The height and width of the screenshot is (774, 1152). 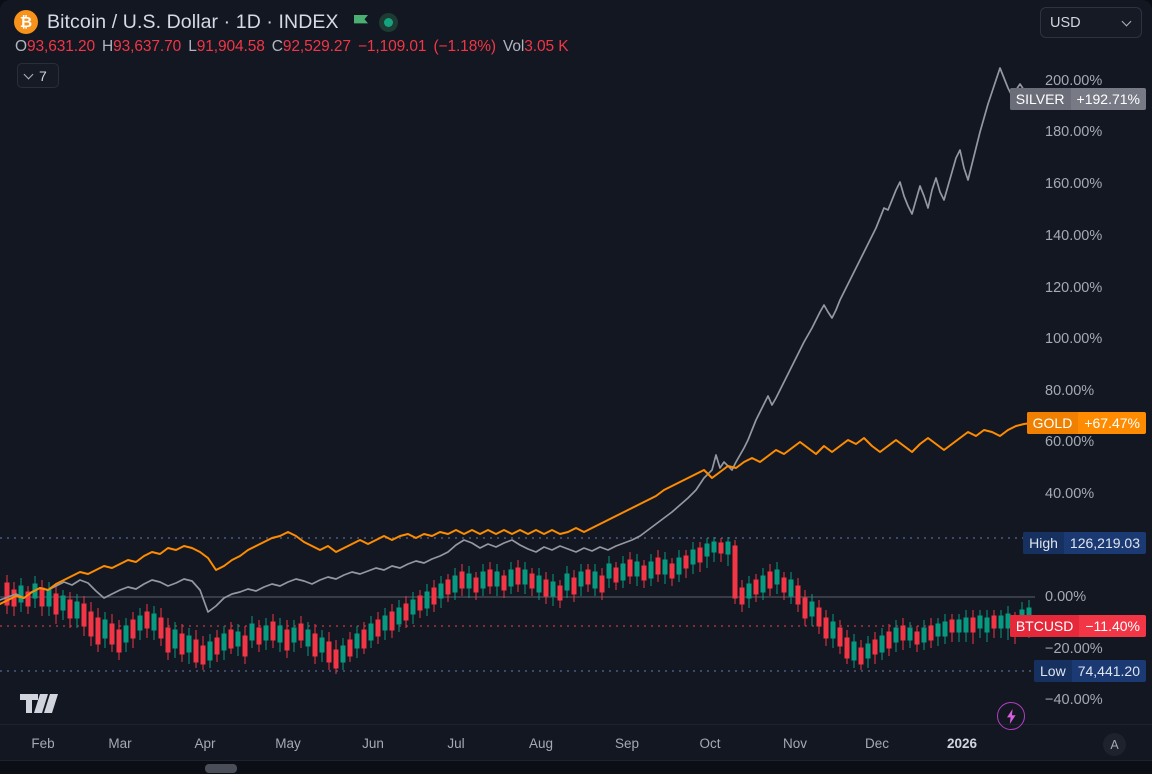 What do you see at coordinates (1091, 22) in the screenshot?
I see `currency-select: USD` at bounding box center [1091, 22].